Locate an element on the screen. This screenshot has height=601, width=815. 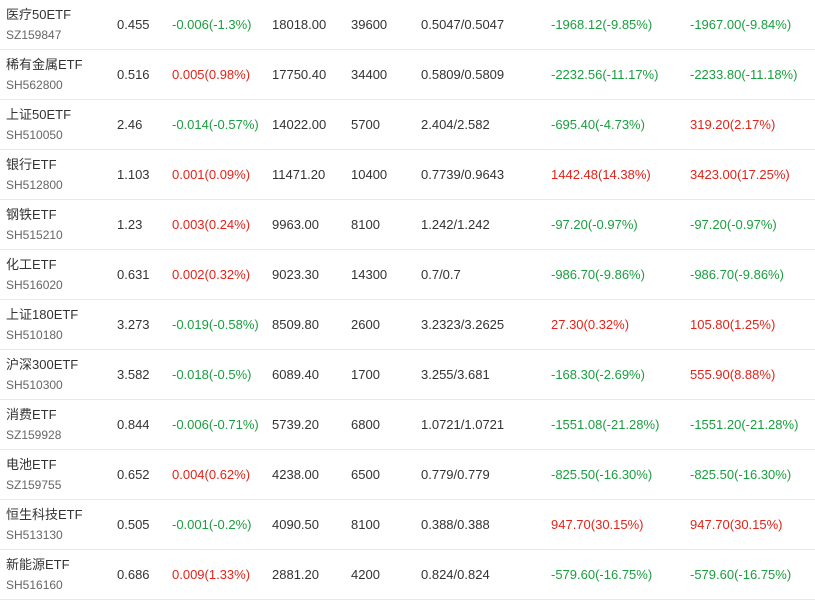
pnl-a-cell: -2232.56(-11.17%) is located at coordinates (620, 74).